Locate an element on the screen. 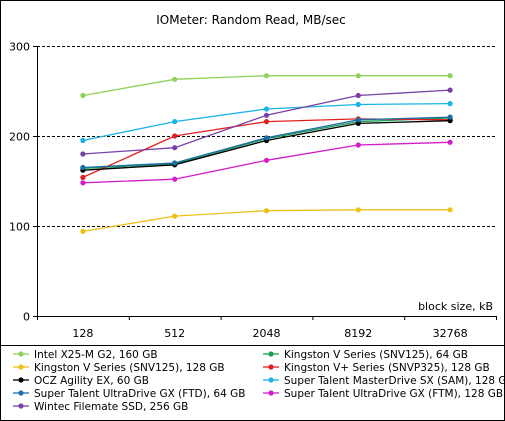 This screenshot has height=421, width=505. legend-item: Kingston V+ Series (SNVP325), 128 GB is located at coordinates (376, 368).